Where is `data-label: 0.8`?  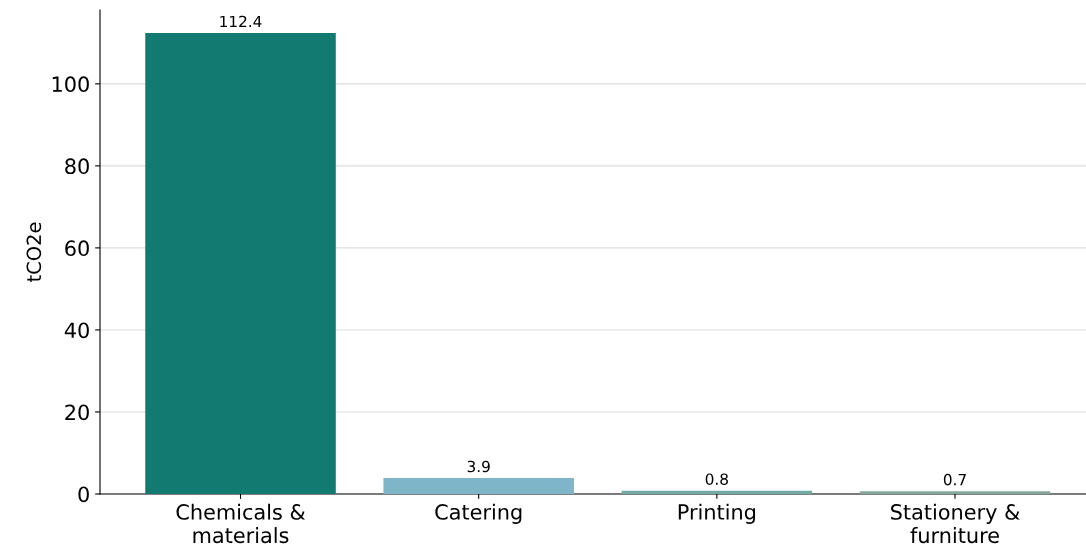 data-label: 0.8 is located at coordinates (716, 479).